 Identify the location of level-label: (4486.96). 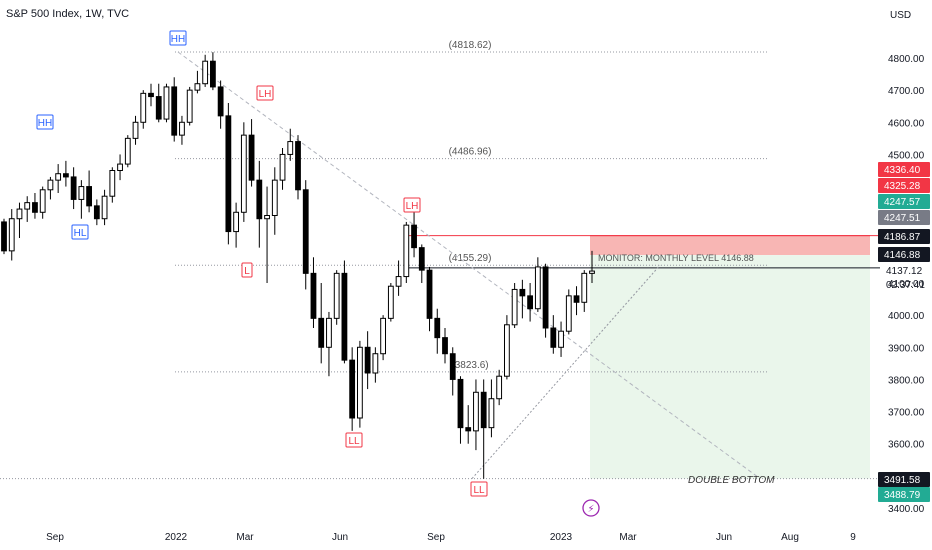
(470, 152).